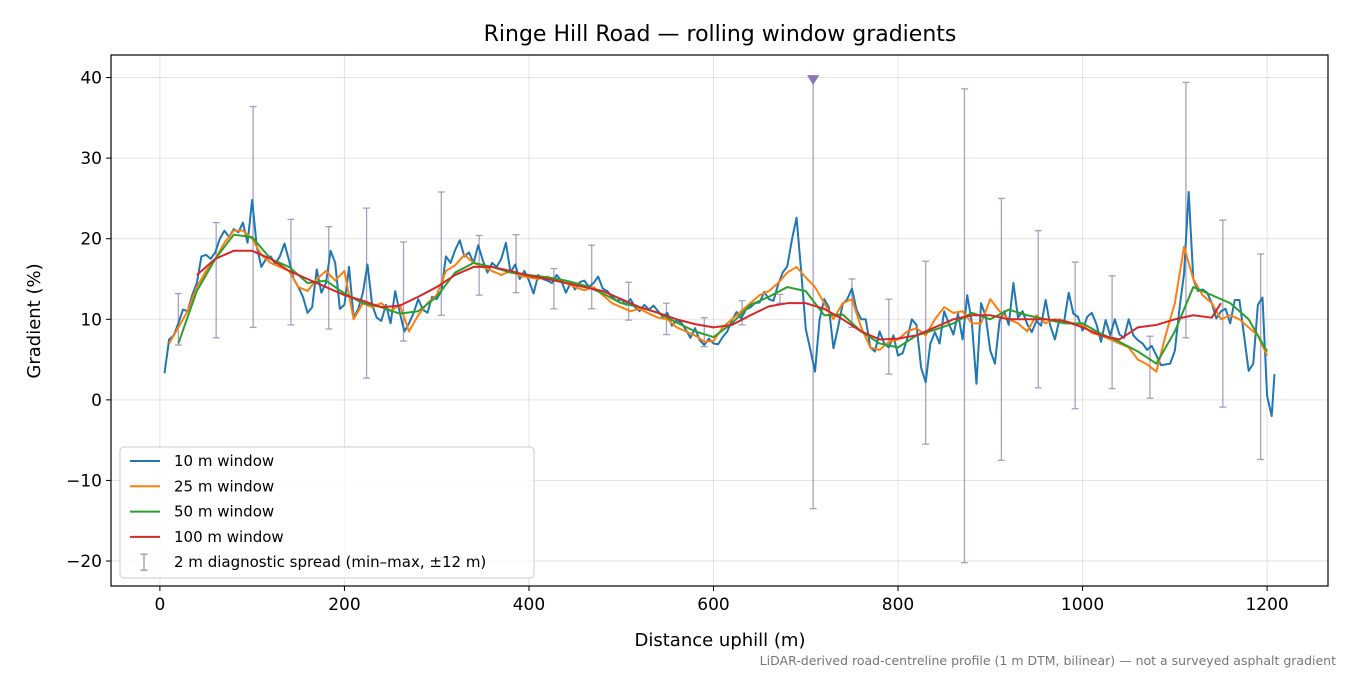  I want to click on x-tick-label: 0, so click(159, 605).